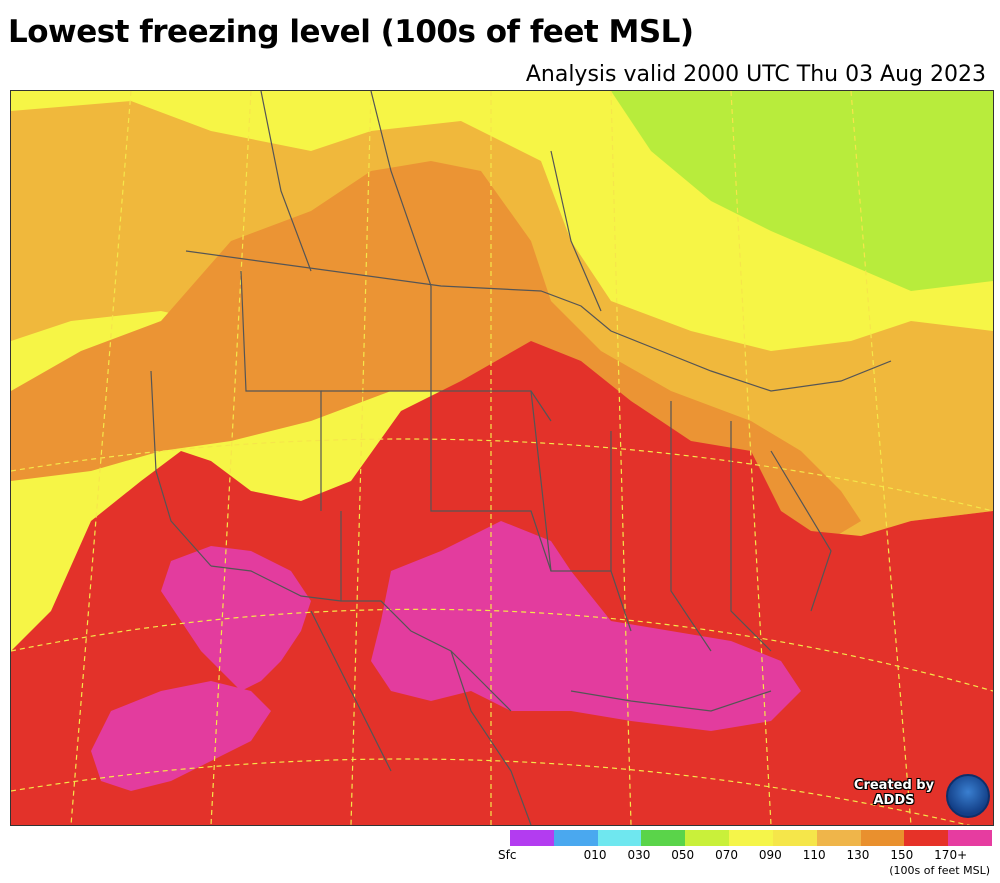 The width and height of the screenshot is (1000, 883). I want to click on credit-badge: Created by ADDS, so click(919, 796).